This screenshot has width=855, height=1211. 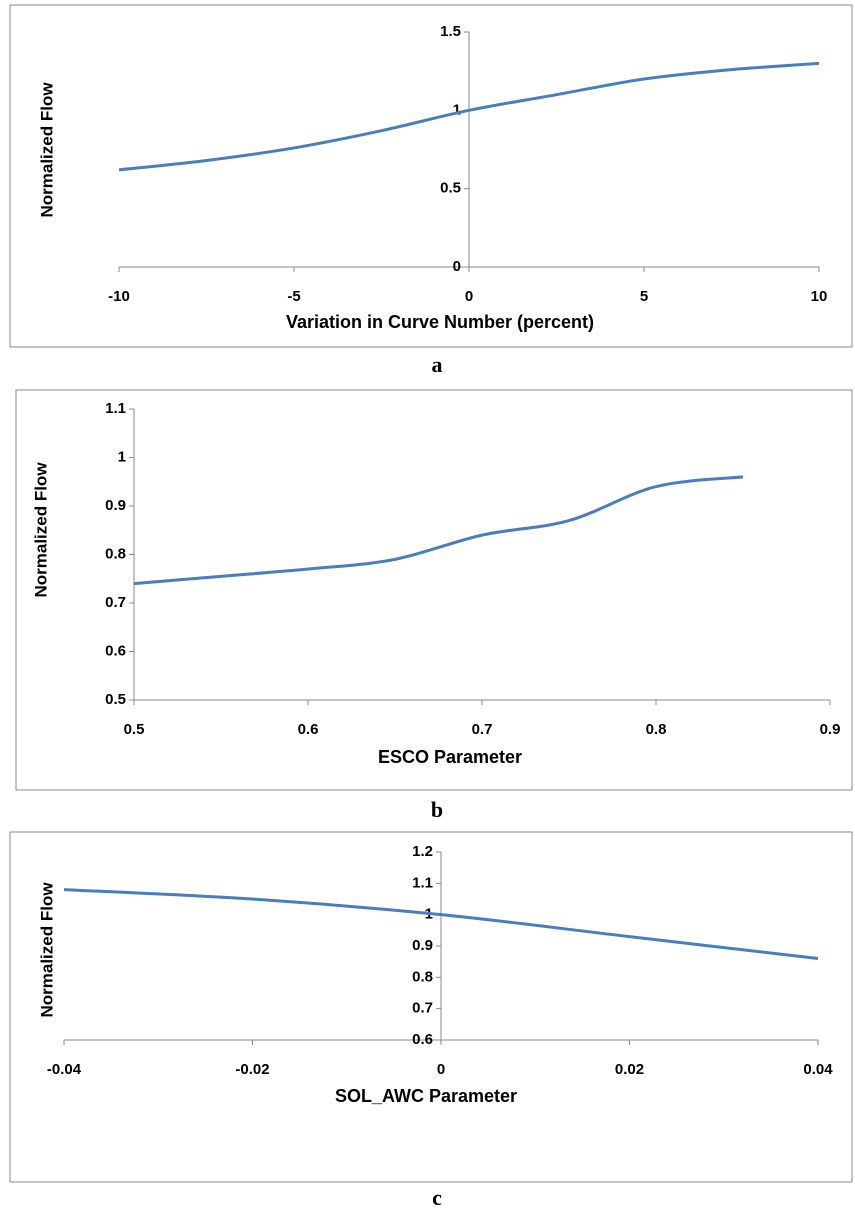 What do you see at coordinates (819, 296) in the screenshot?
I see `x-tick-label: 10` at bounding box center [819, 296].